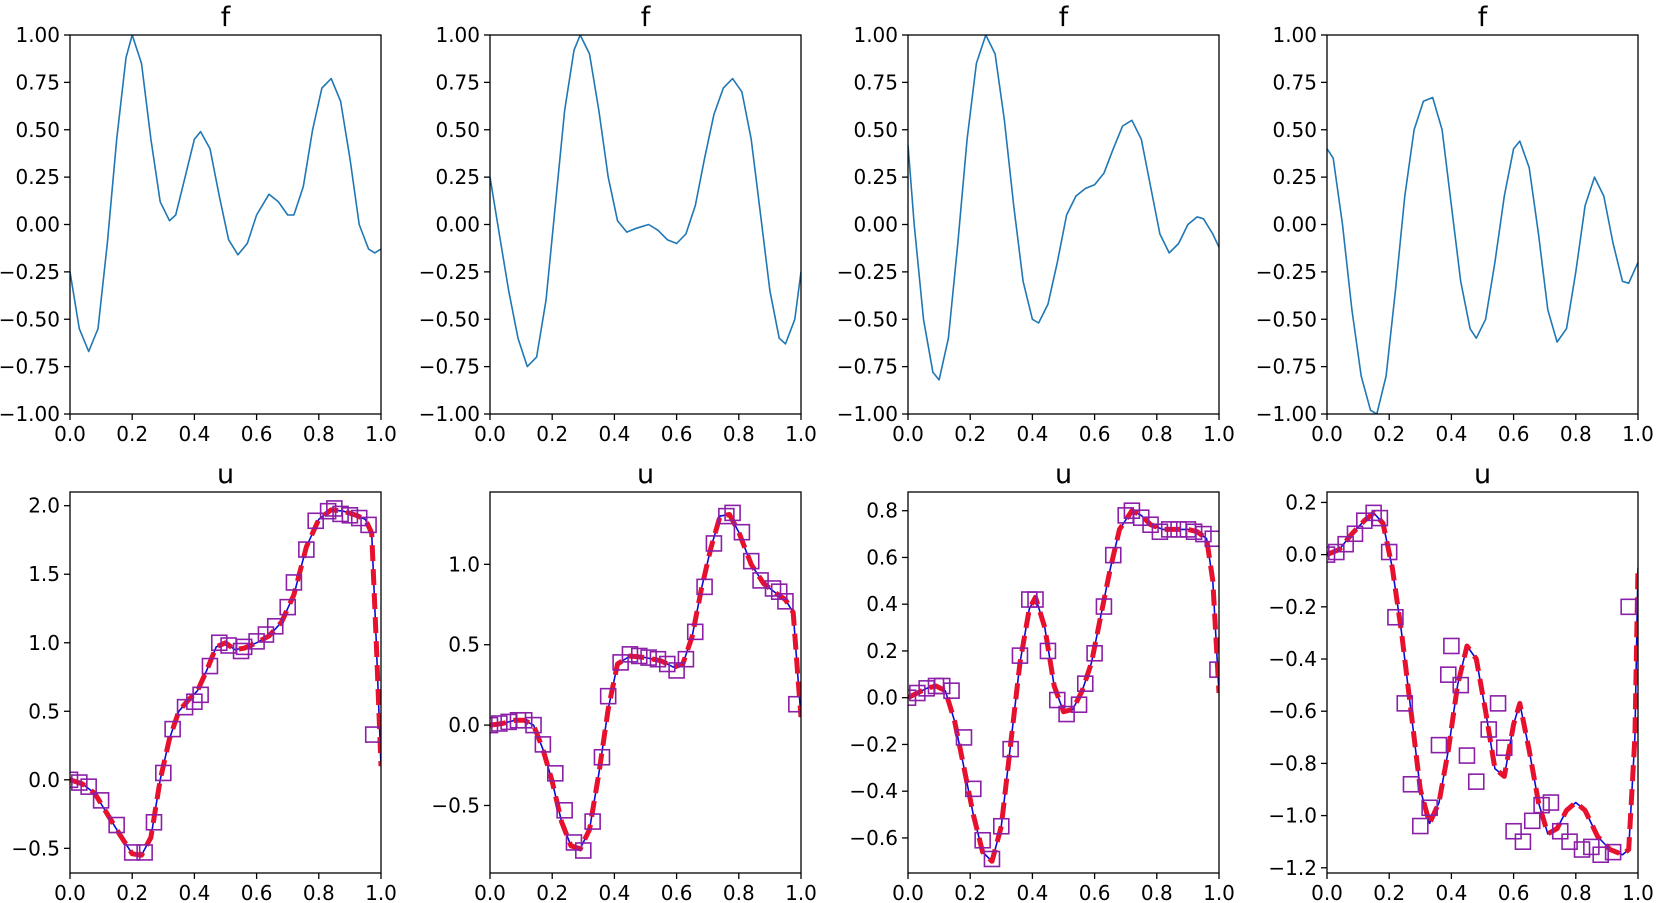 This screenshot has width=1661, height=903. Describe the element at coordinates (882, 651) in the screenshot. I see `y-tick-label: 0.2` at that location.